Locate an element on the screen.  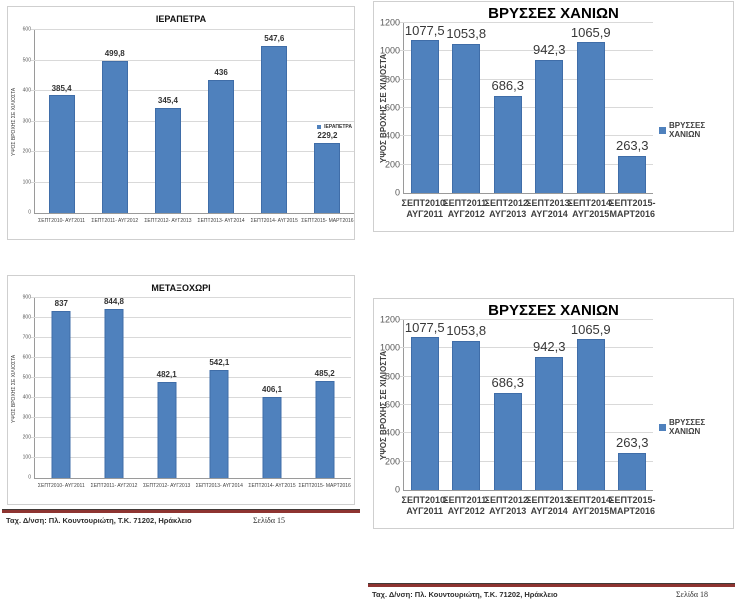
y-axis-tick-label: 300 is located at coordinates (26, 417).